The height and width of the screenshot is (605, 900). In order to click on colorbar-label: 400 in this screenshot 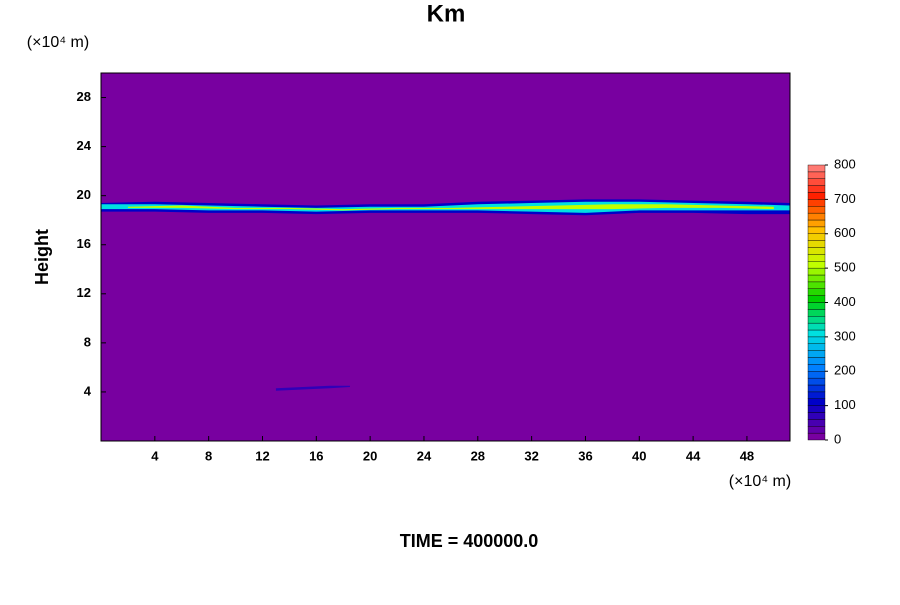, I will do `click(845, 301)`.